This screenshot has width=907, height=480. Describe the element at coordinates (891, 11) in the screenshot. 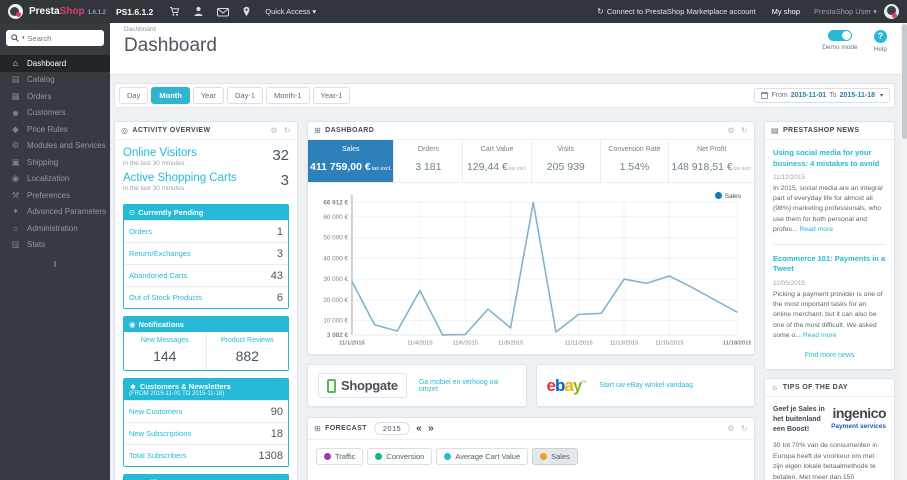

I see `user-avatar` at that location.